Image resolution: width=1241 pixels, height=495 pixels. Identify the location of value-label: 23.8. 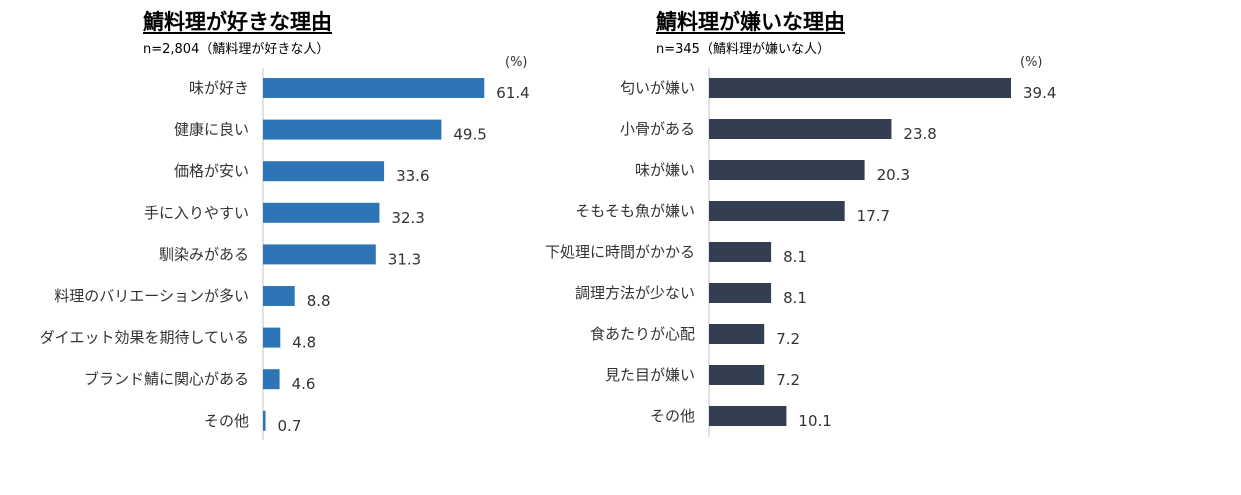
(919, 134).